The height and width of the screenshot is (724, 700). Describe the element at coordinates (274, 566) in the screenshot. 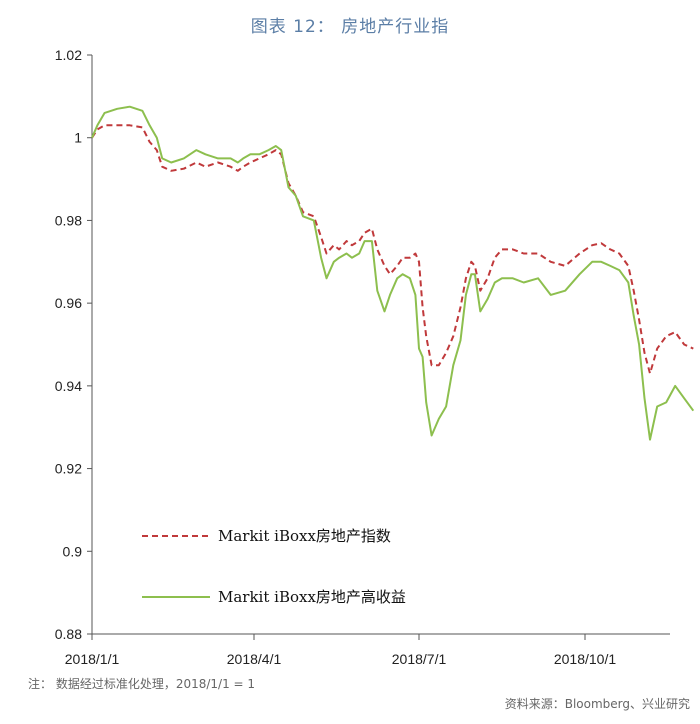

I see `legend: Markit iBoxx房地产指数 Markit iBoxx房地产高收益` at that location.